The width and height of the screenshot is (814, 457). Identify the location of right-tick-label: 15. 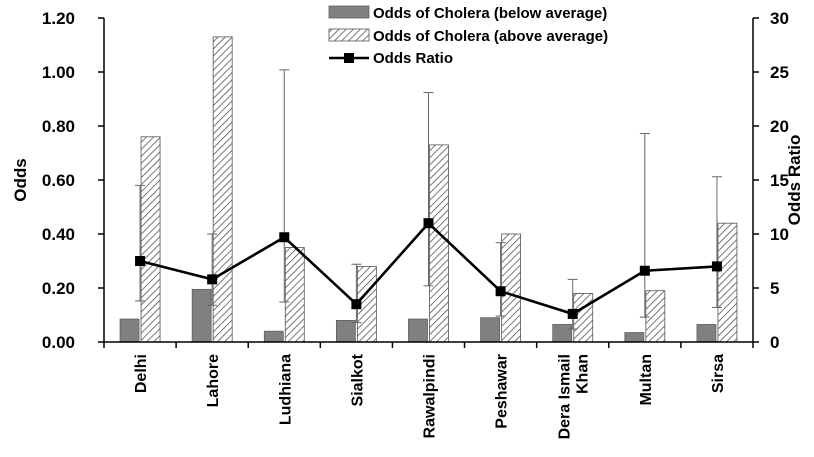
(779, 180).